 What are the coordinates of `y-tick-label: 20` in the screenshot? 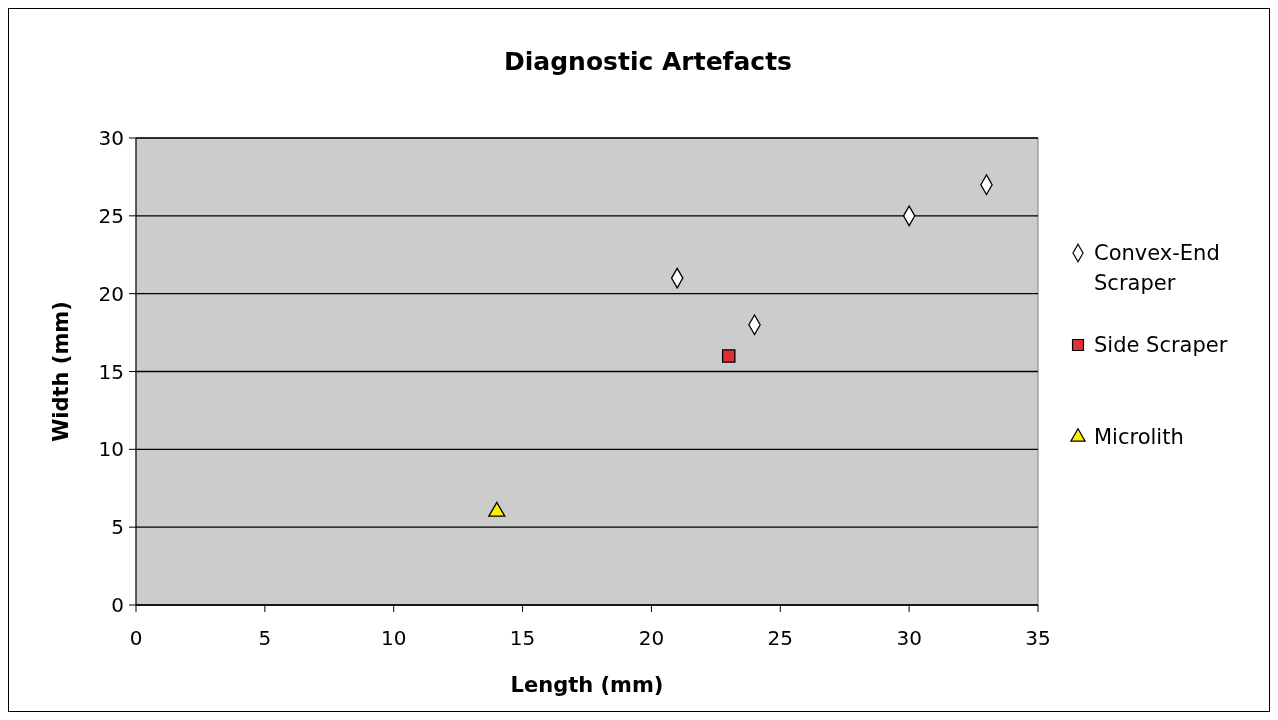 It's located at (111, 293).